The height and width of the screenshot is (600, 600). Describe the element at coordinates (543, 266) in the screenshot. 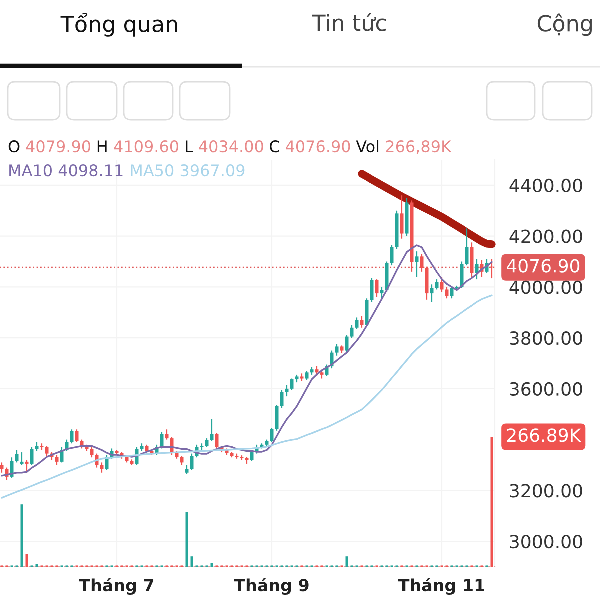

I see `ref-line-label: 4076.90` at that location.